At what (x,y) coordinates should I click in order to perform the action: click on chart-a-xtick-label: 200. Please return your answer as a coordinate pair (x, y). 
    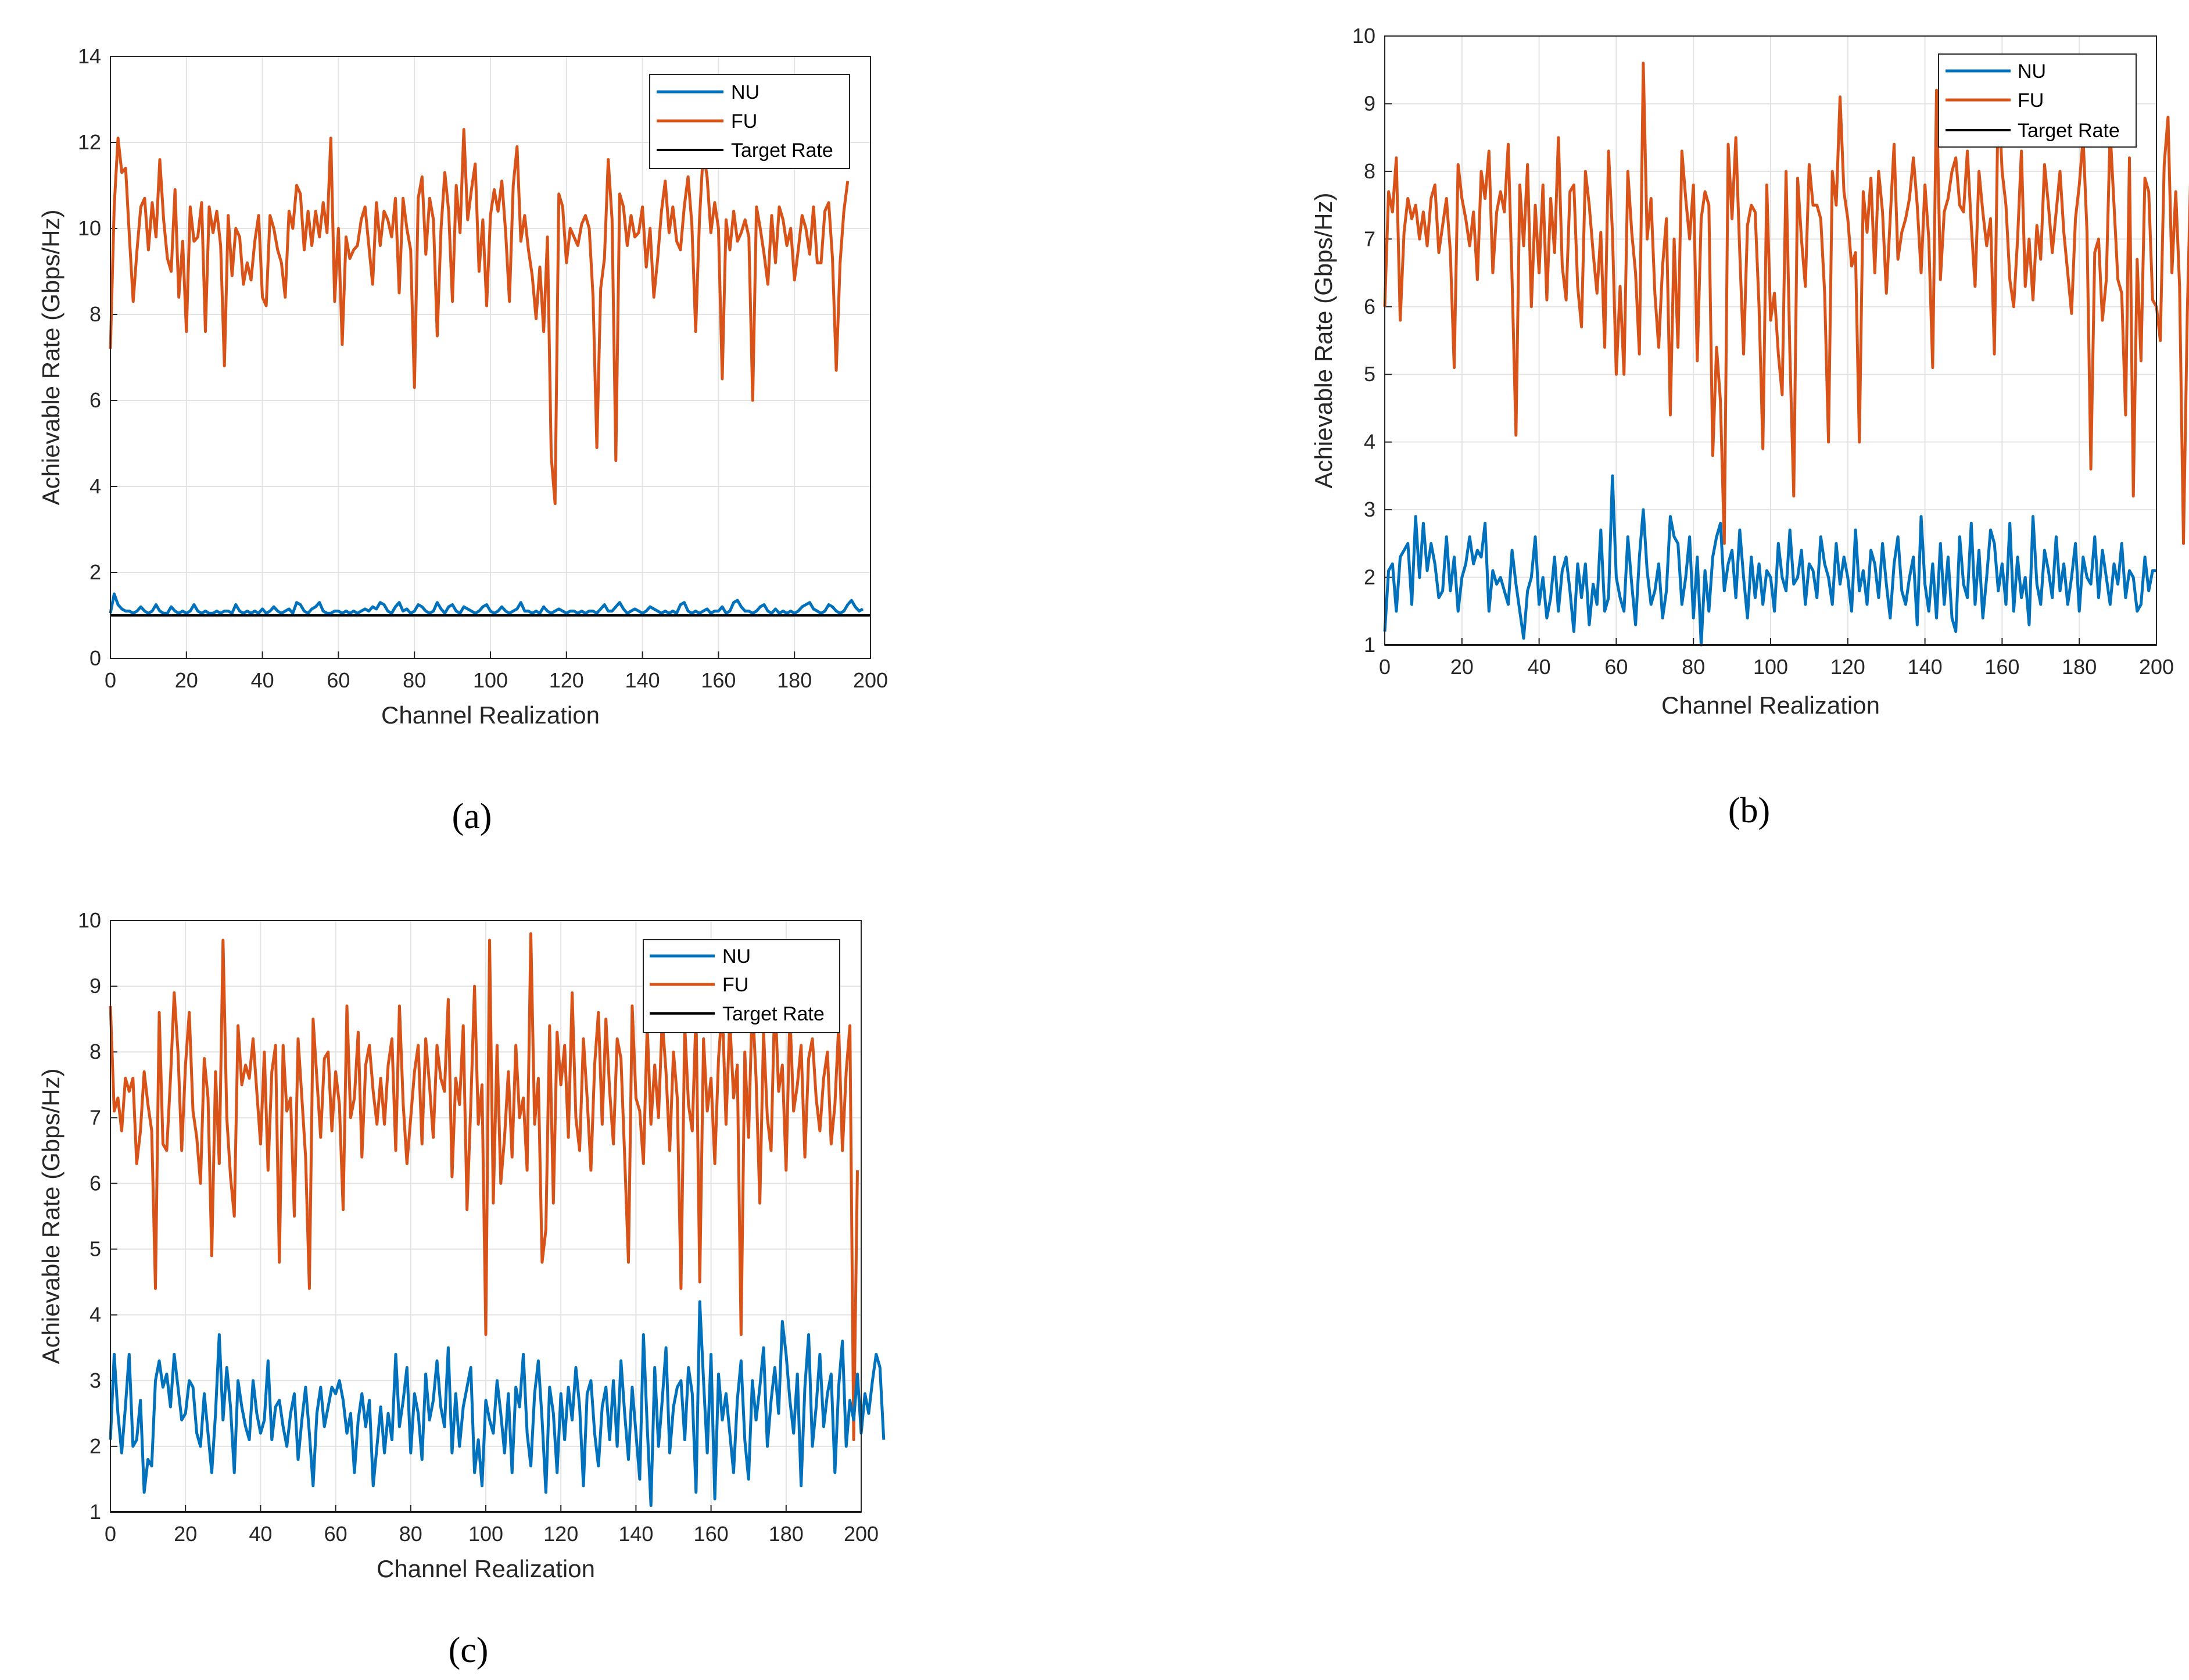
    Looking at the image, I should click on (870, 680).